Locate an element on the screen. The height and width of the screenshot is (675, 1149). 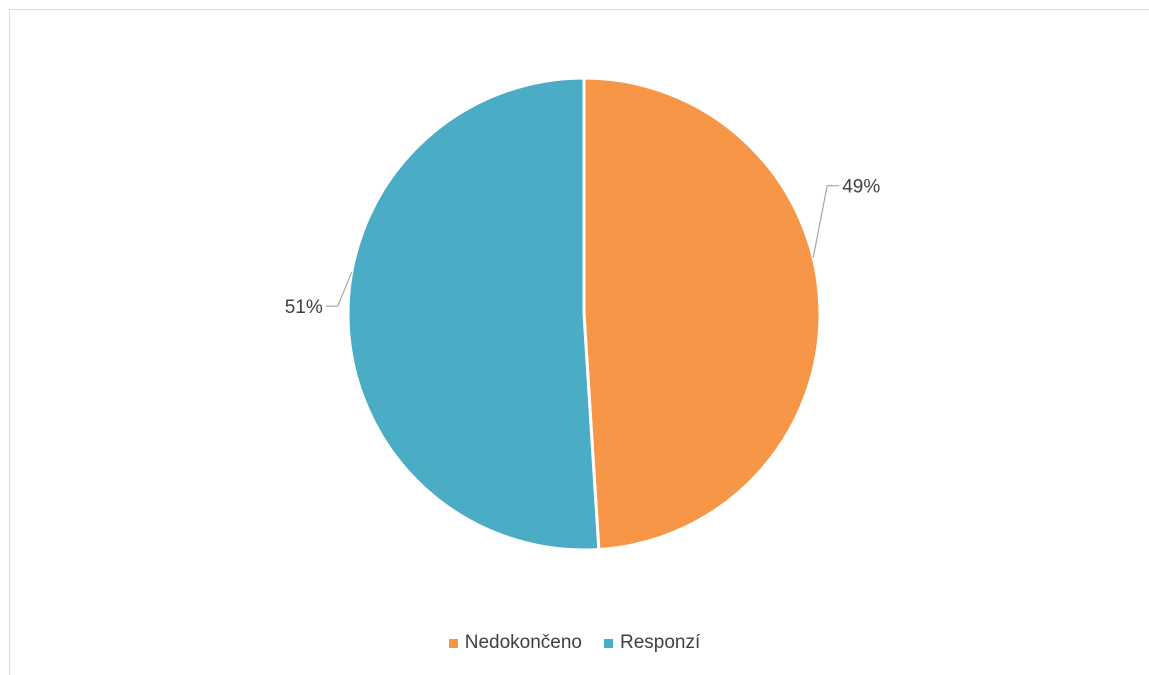
legend-item-responzi: Responzí is located at coordinates (652, 643).